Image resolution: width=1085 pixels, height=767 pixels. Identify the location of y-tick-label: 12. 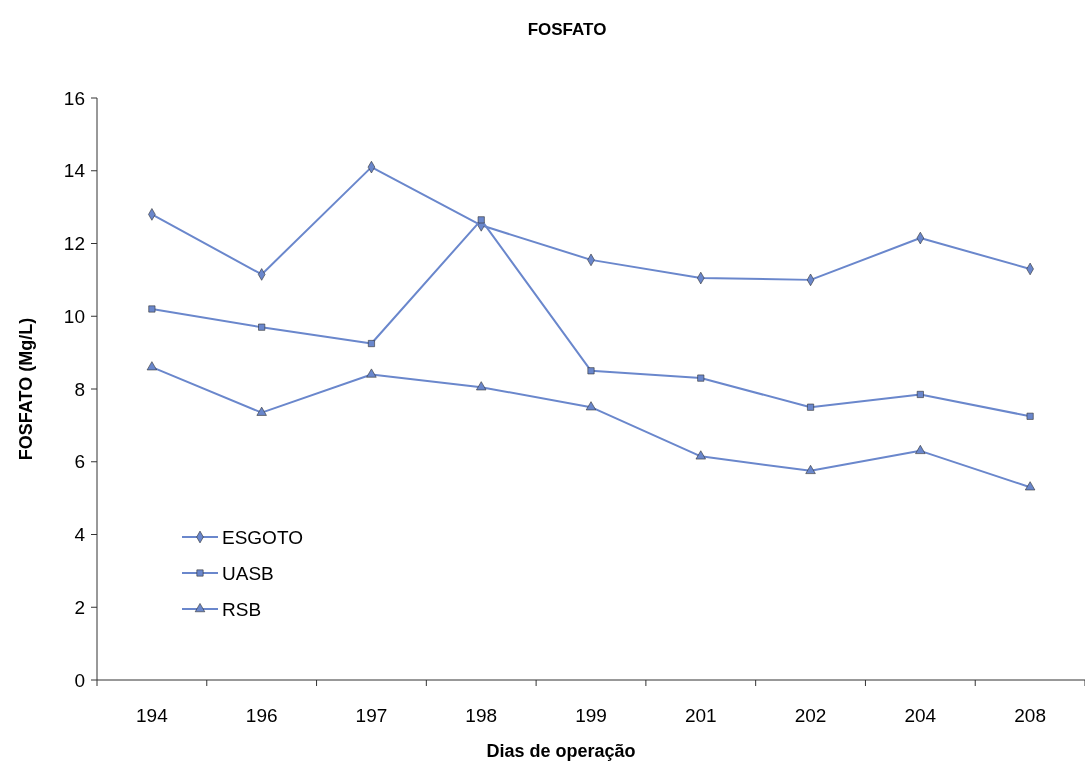
(74, 244).